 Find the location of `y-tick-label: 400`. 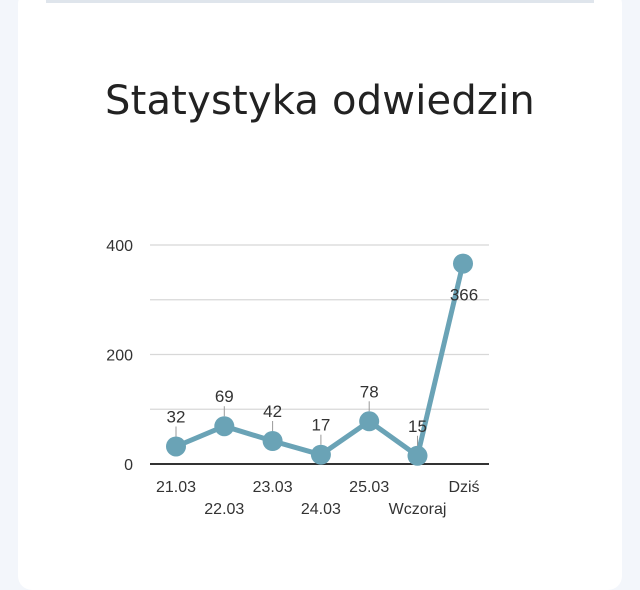

y-tick-label: 400 is located at coordinates (119, 246).